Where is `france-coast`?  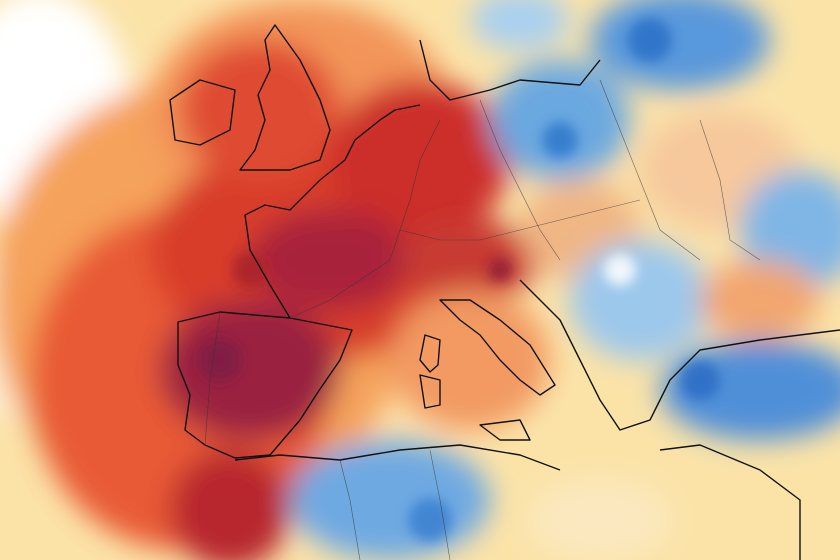 france-coast is located at coordinates (332, 211).